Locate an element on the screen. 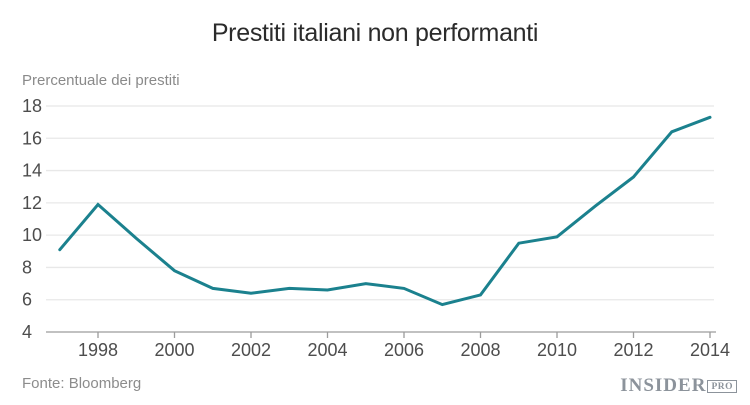 The image size is (750, 405). x-tick-label: 2000 is located at coordinates (174, 350).